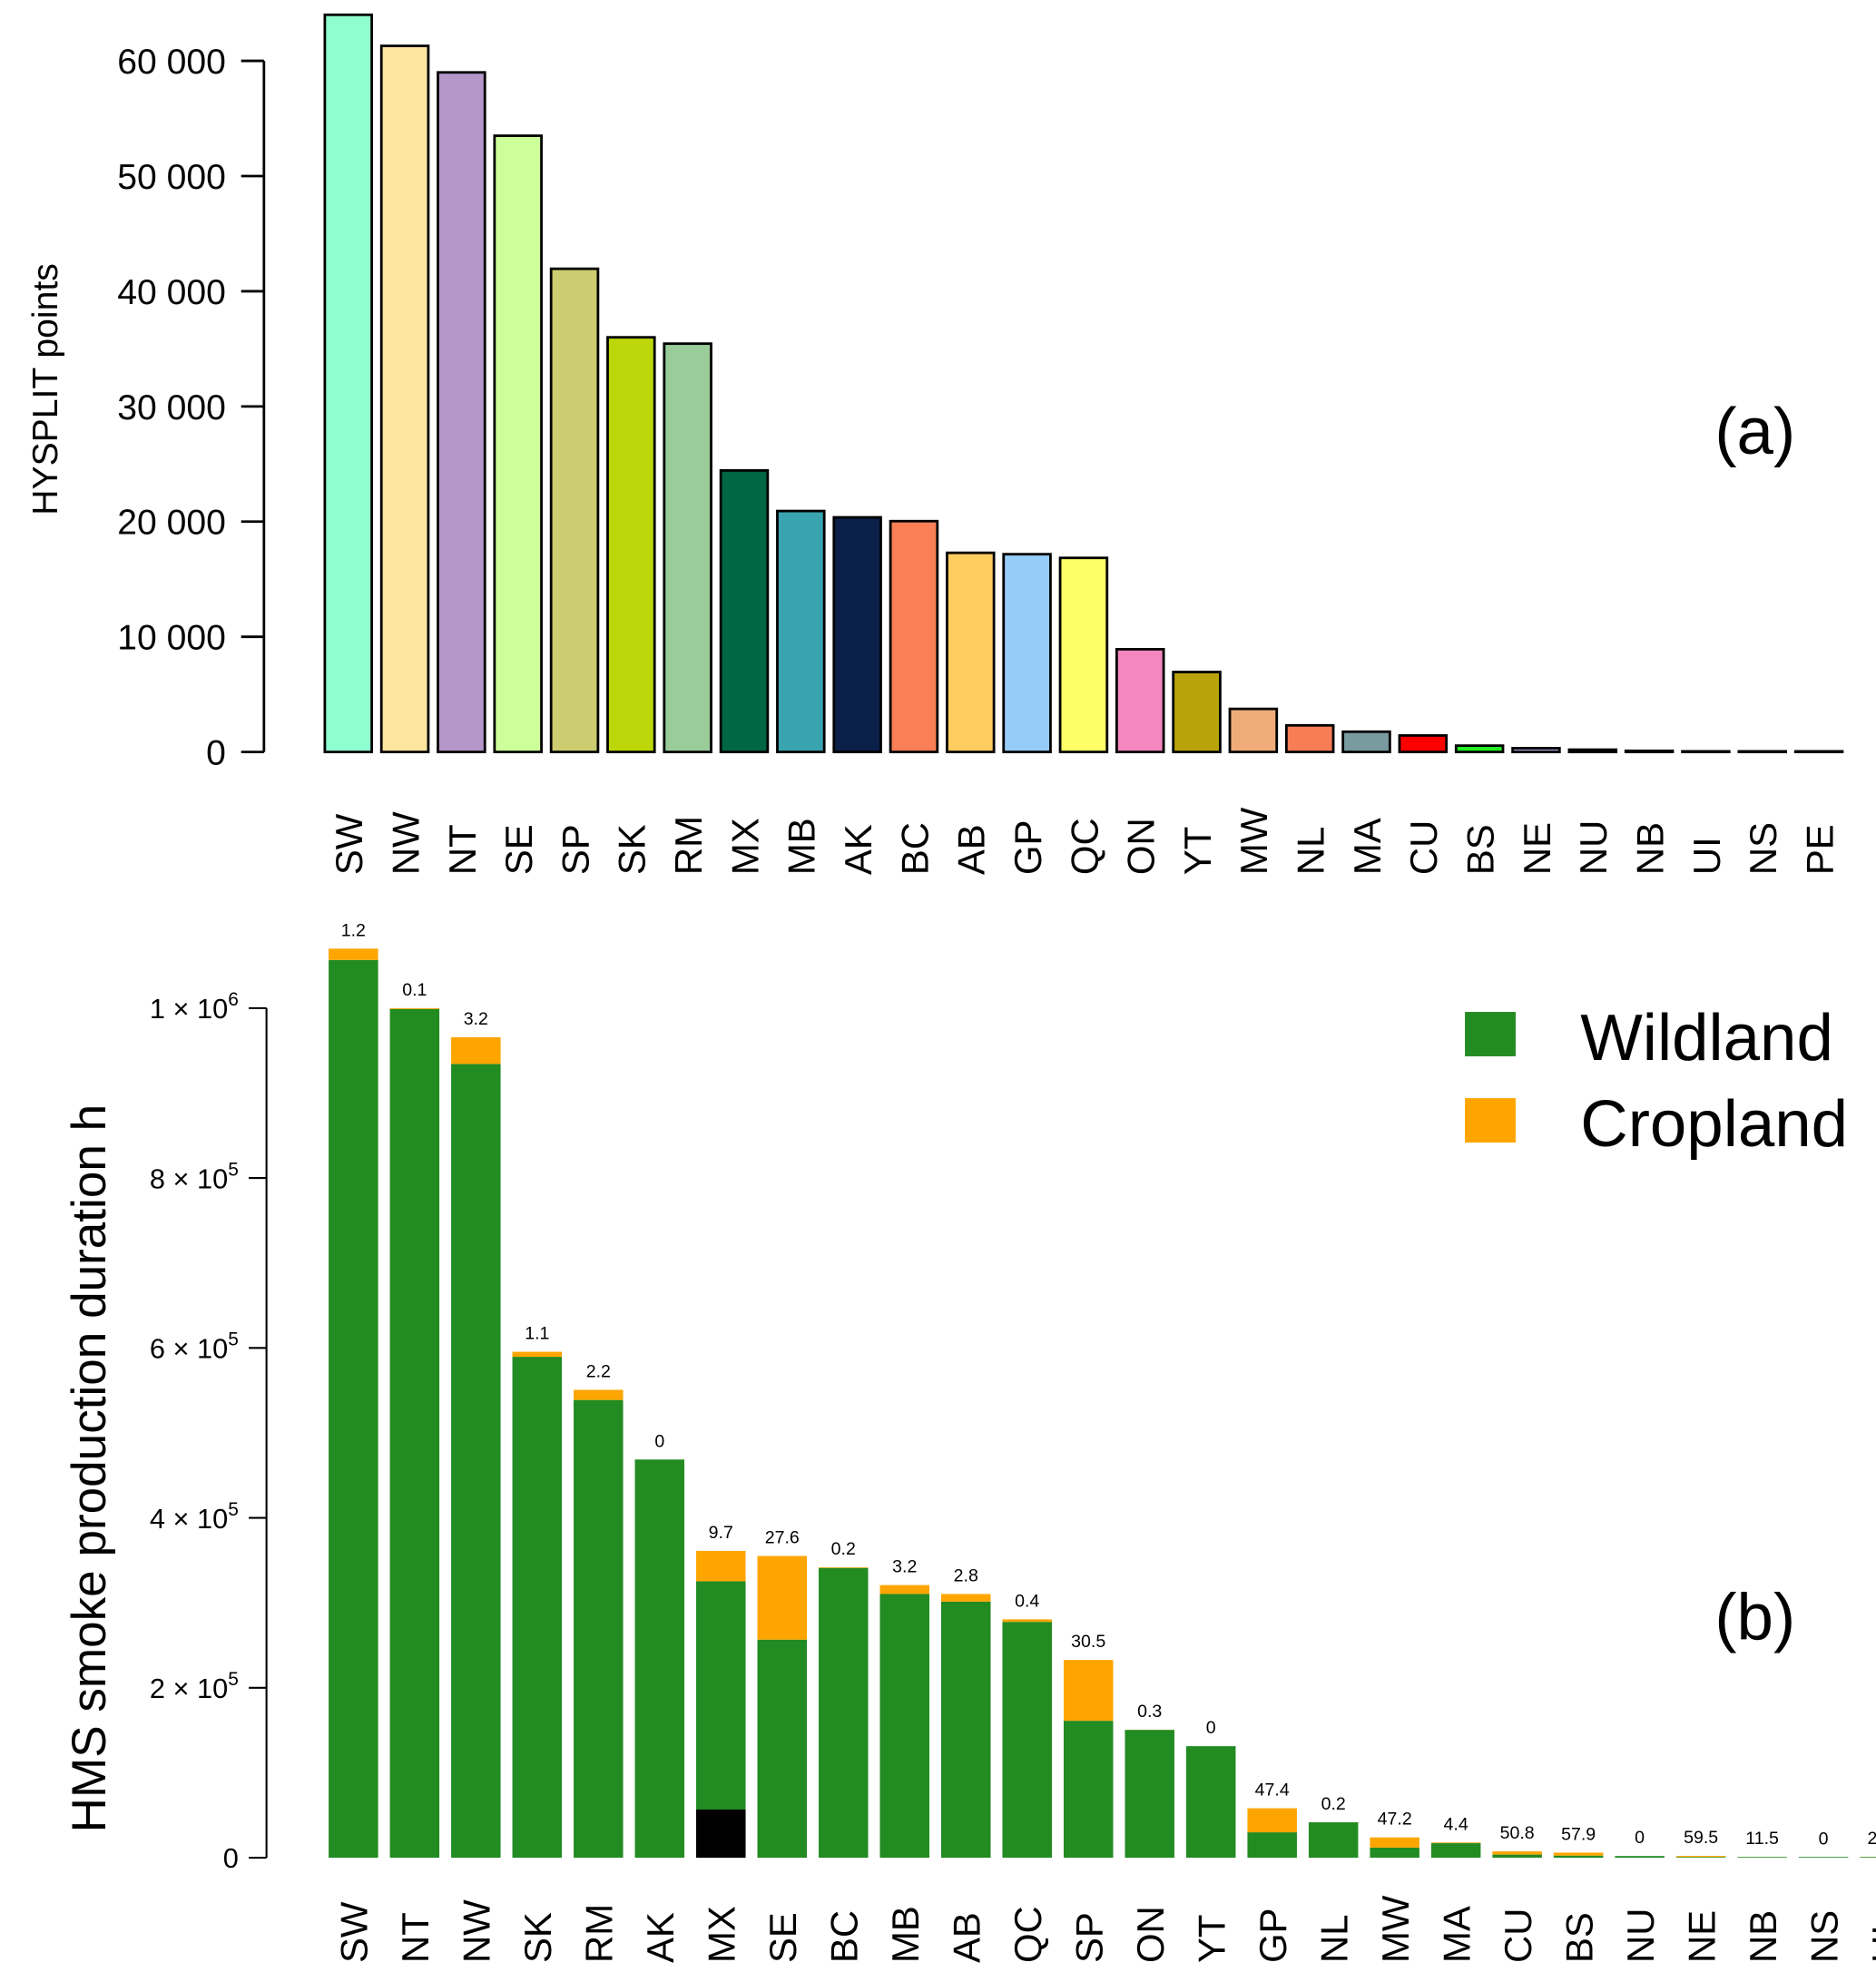 The width and height of the screenshot is (1876, 1982). Describe the element at coordinates (1517, 1841) in the screenshot. I see `stacked-bar-cu: 50.8` at that location.